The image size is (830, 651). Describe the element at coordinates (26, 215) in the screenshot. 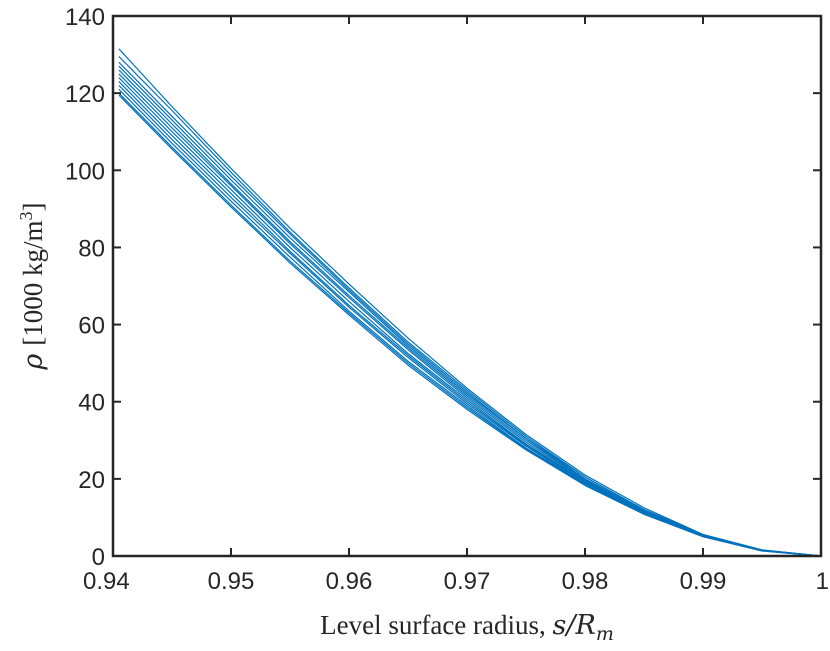

I see `y-axis-label-superscript: 3` at that location.